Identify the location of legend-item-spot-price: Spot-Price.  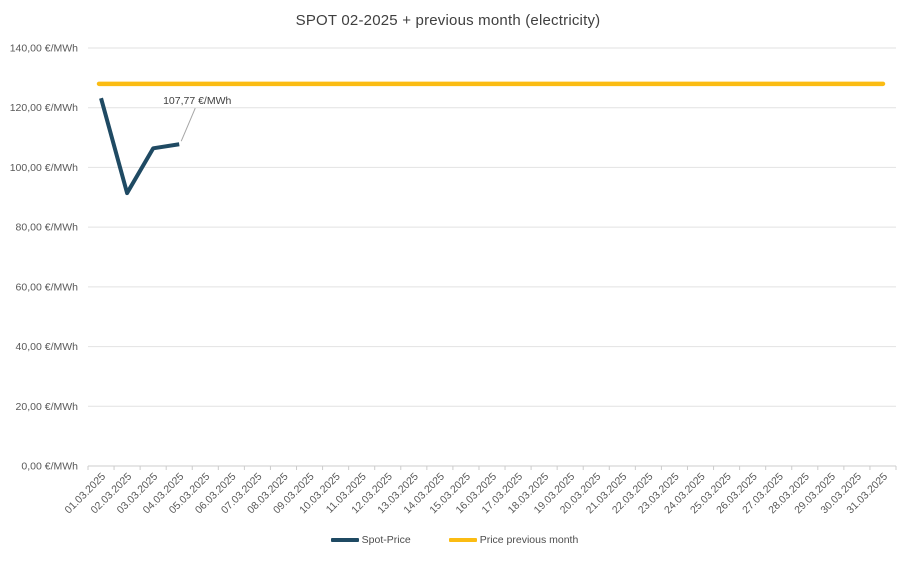
(370, 540).